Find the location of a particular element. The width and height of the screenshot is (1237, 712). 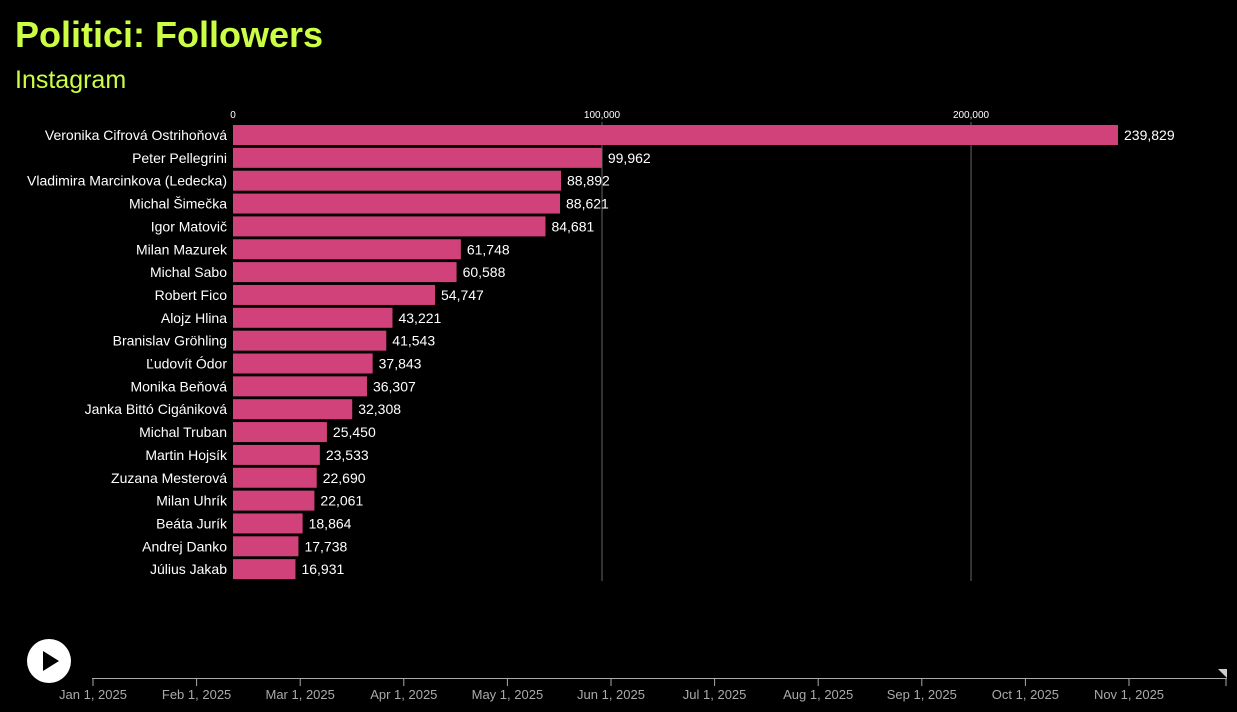

chart-subtitle: Instagram is located at coordinates (71, 80).